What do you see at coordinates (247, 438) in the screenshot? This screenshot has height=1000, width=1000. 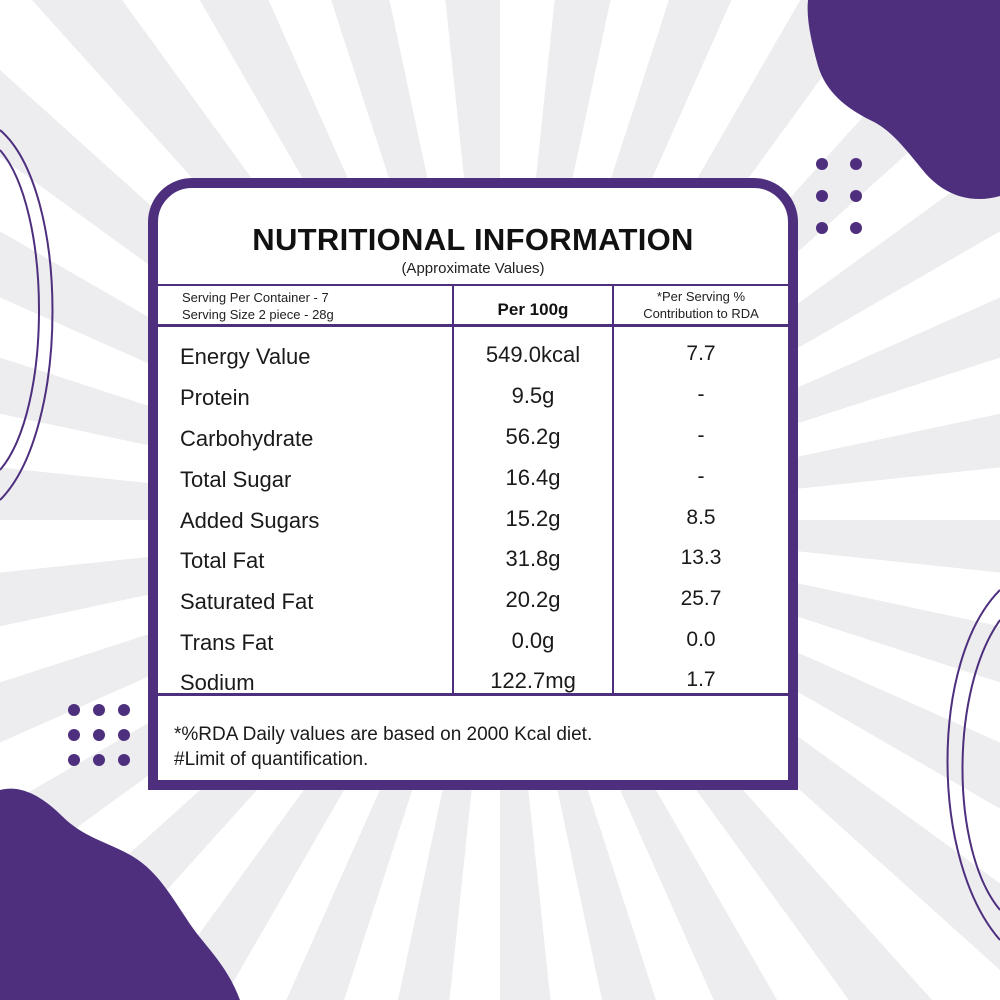 I see `nutrient-name: Carbohydrate` at bounding box center [247, 438].